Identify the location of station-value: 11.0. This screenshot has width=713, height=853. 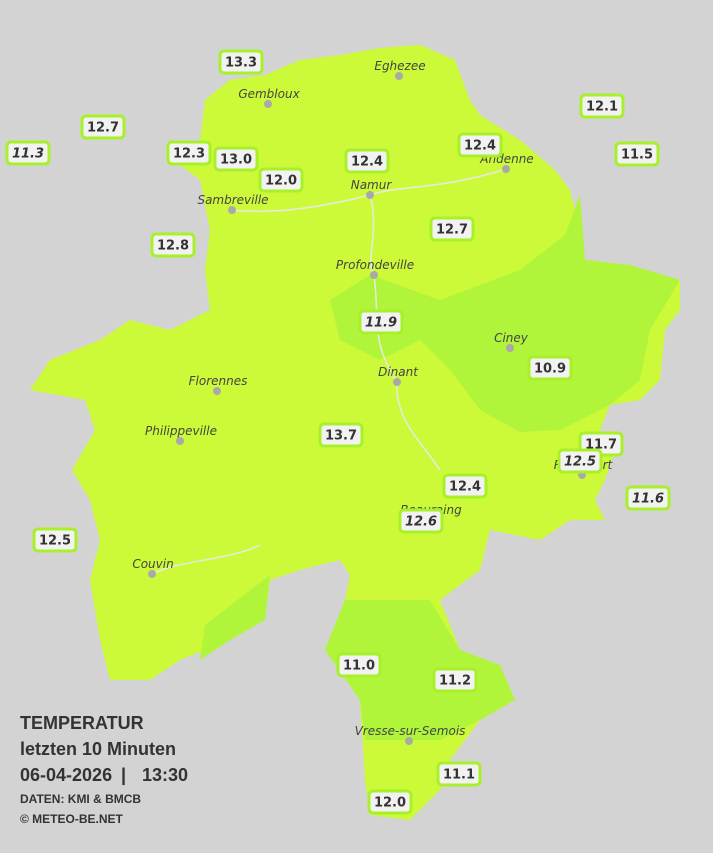
(359, 666).